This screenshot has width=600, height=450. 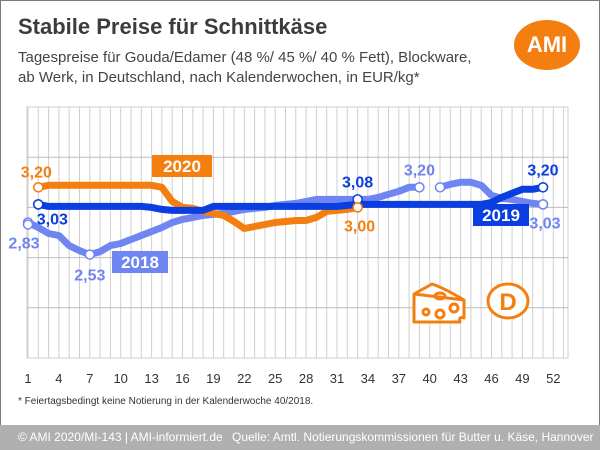 I want to click on x-tick-label: 7, so click(x=89, y=378).